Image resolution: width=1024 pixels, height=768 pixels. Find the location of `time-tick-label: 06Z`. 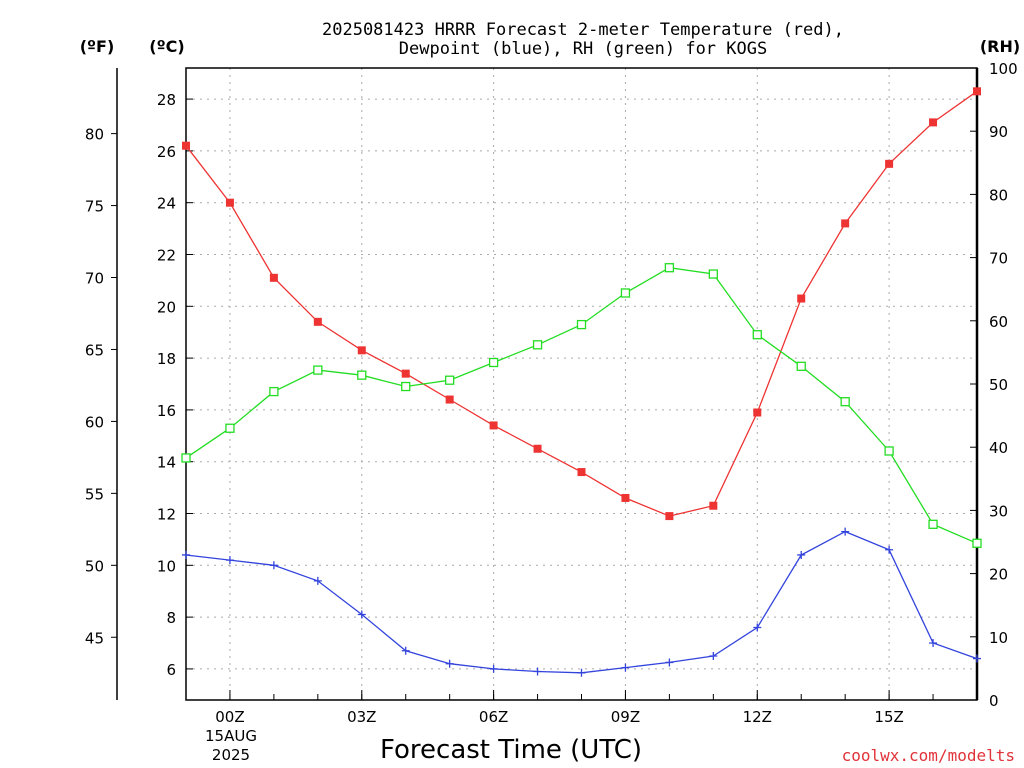

time-tick-label: 06Z is located at coordinates (493, 717).